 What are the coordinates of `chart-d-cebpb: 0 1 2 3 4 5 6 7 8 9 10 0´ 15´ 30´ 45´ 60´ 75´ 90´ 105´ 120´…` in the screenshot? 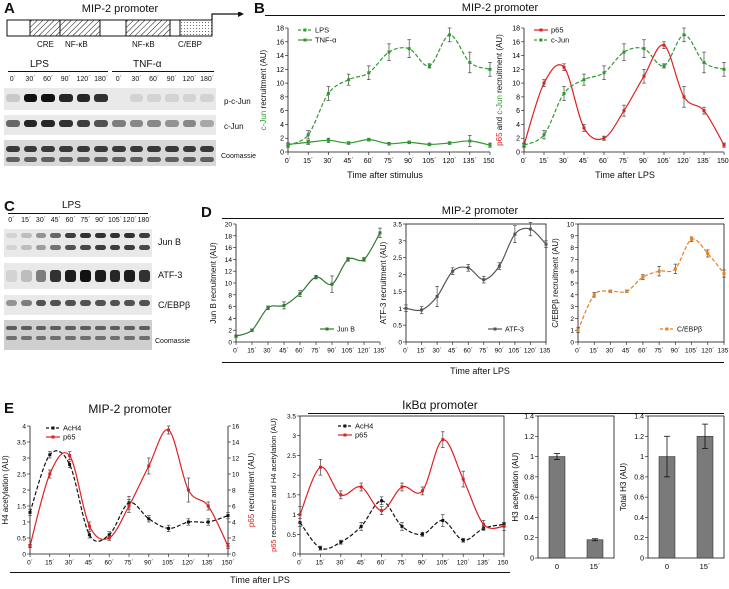 It's located at (640, 288).